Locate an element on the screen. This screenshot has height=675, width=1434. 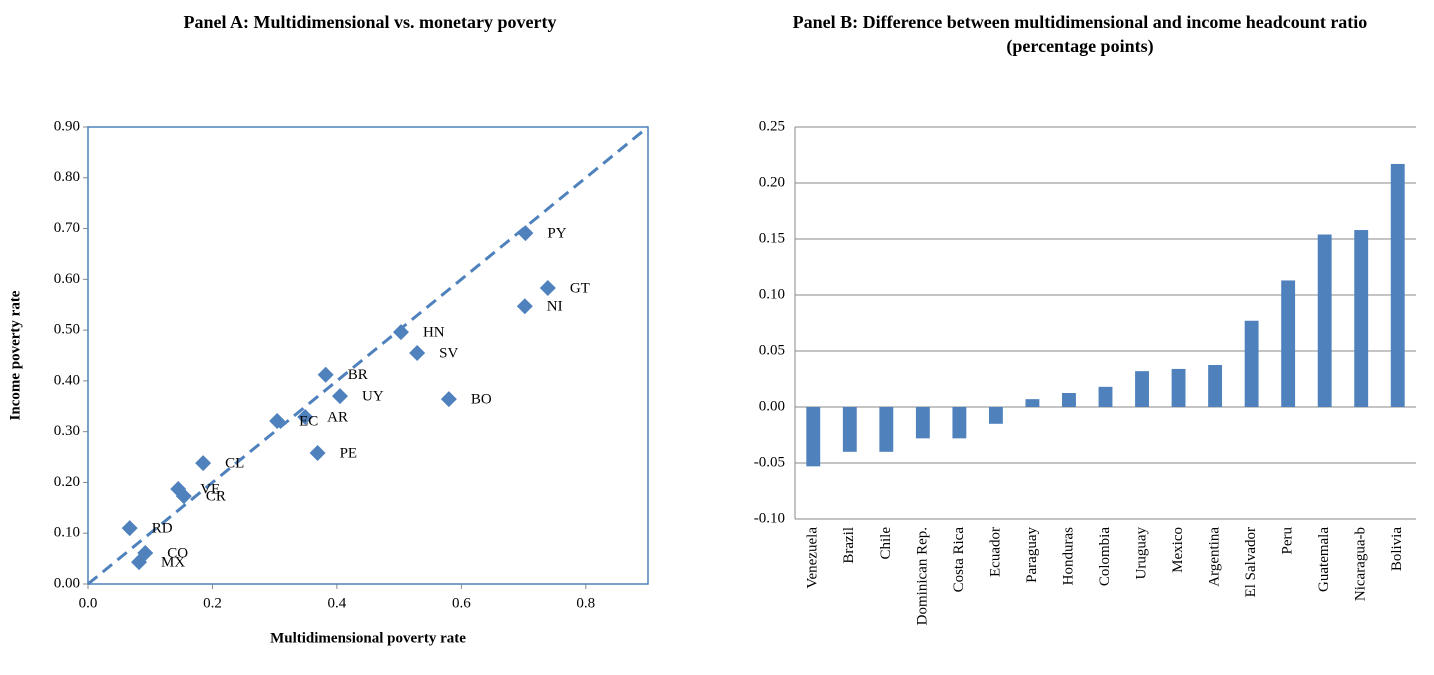
y-tick-label: 0.30 is located at coordinates (67, 431).